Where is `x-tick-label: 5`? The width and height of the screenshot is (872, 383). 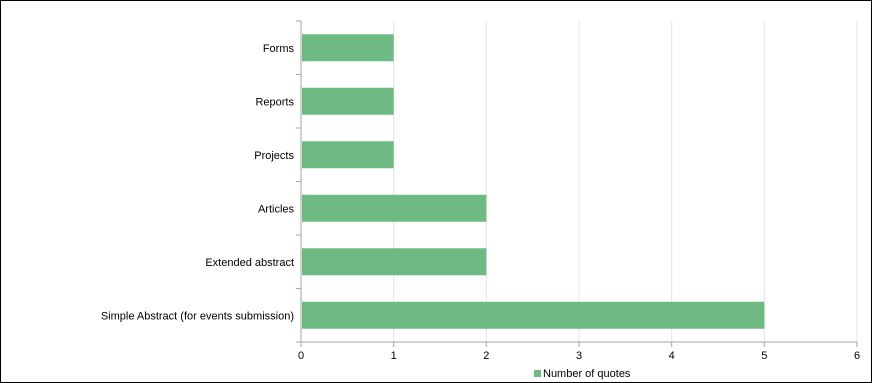
x-tick-label: 5 is located at coordinates (764, 356).